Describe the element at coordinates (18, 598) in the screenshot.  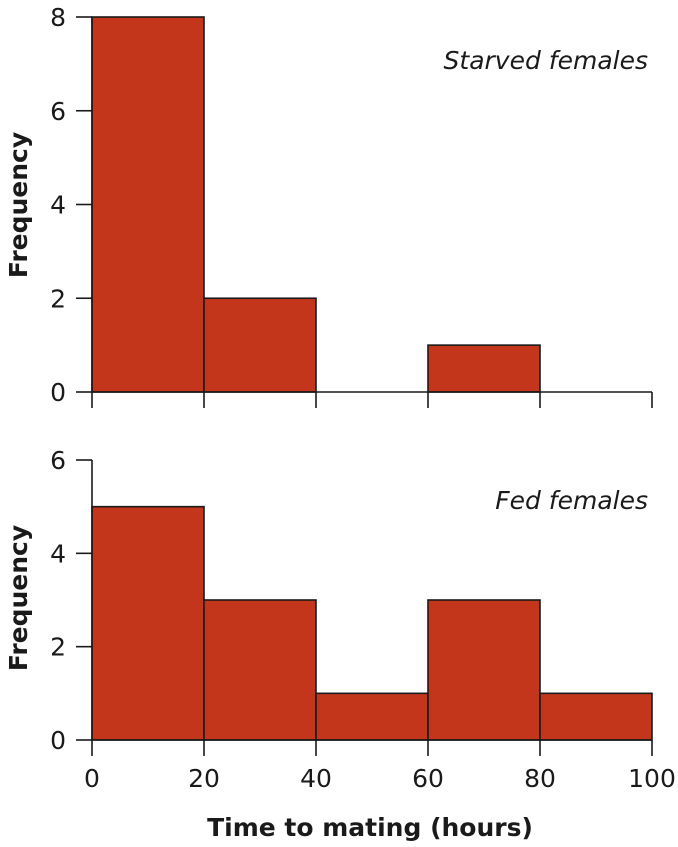
I see `bottom-y-axis-title: Frequency` at that location.